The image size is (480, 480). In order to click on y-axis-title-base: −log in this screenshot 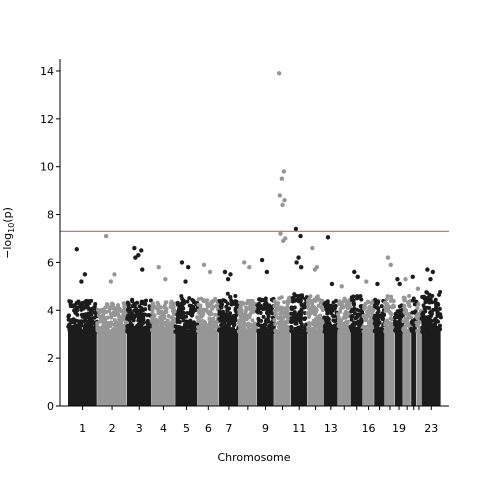, I will do `click(7, 246)`.